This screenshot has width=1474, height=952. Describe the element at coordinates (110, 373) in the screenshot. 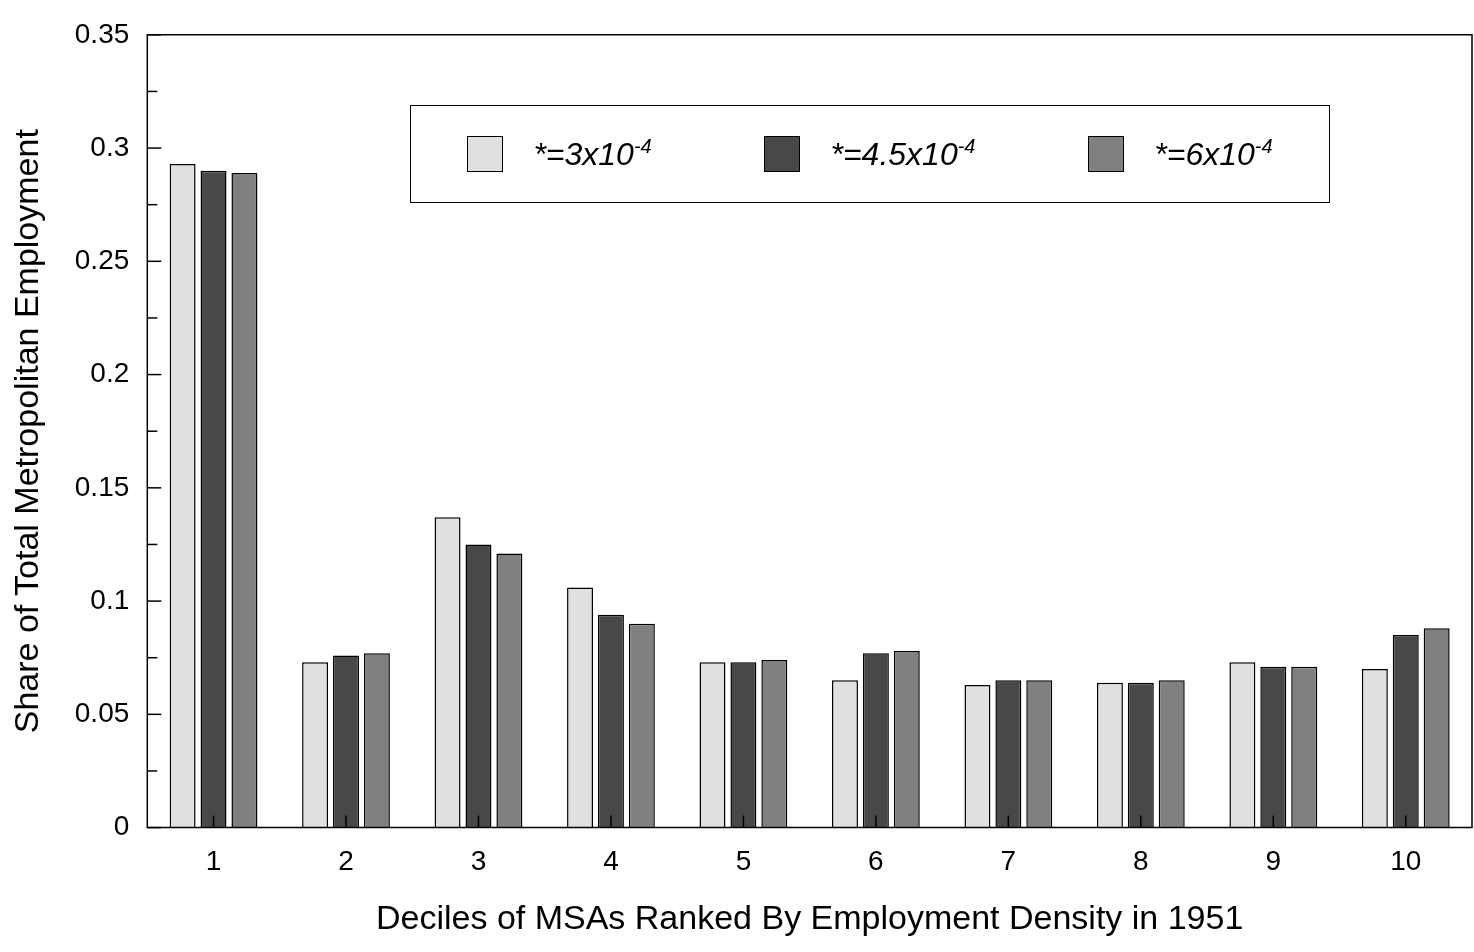

I see `y-tick-label: 0.2` at that location.